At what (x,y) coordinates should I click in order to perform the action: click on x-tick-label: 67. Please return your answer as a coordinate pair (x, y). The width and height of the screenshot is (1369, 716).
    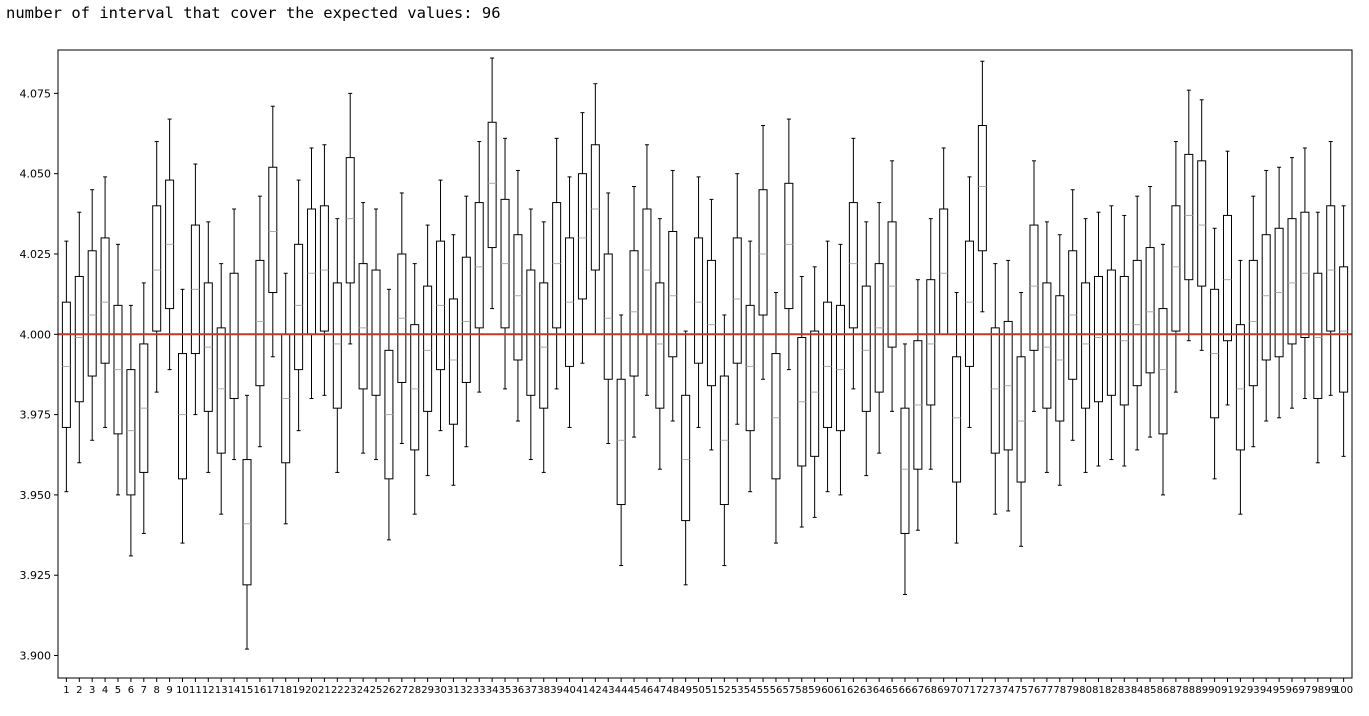
    Looking at the image, I should click on (918, 690).